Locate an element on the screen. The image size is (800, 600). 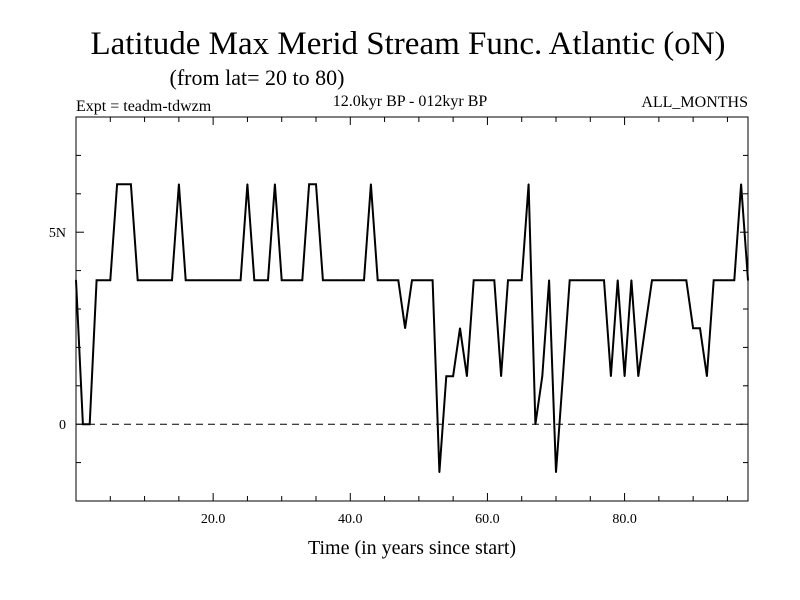
y-tick-label: 5N is located at coordinates (57, 233).